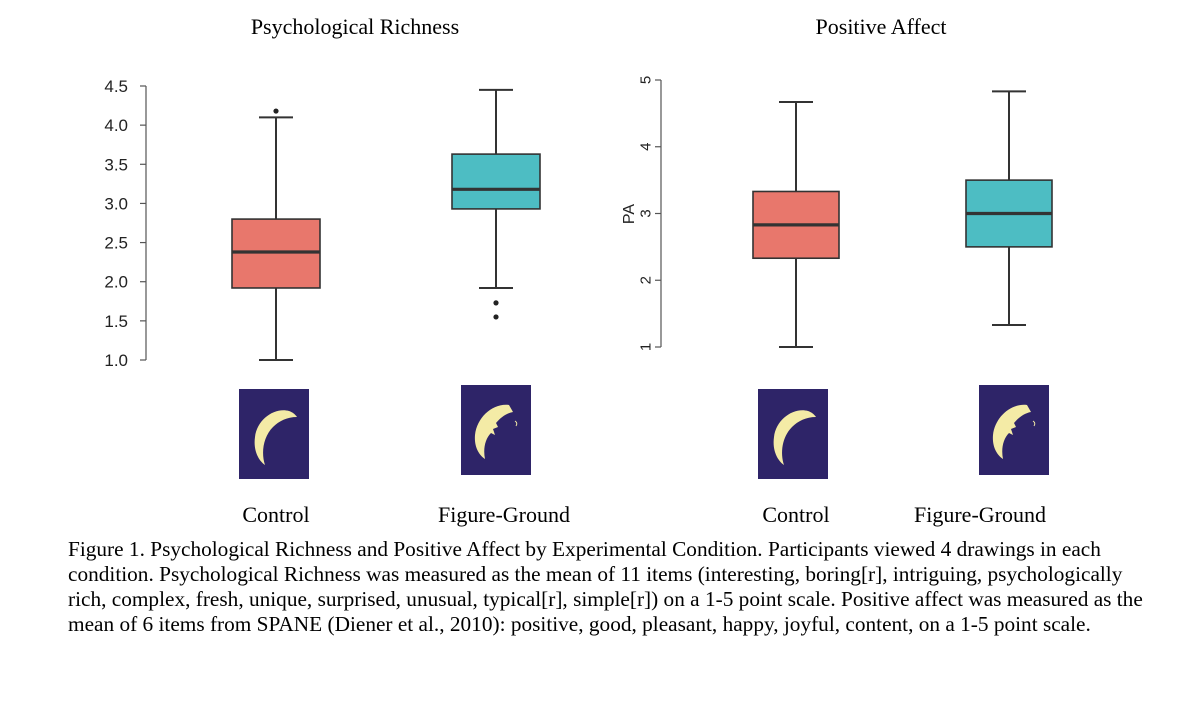 This screenshot has height=718, width=1199. I want to click on y-tick-label: 2, so click(645, 280).